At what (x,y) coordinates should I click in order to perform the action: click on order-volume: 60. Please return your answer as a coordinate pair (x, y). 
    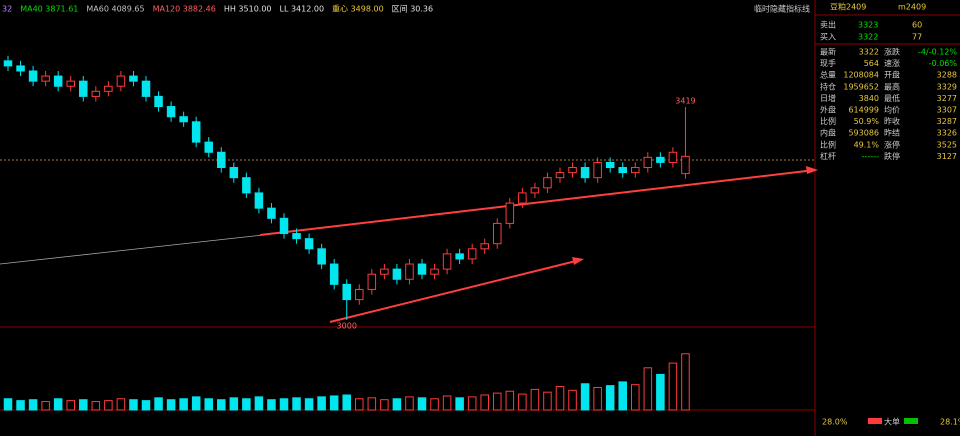
    Looking at the image, I should click on (917, 25).